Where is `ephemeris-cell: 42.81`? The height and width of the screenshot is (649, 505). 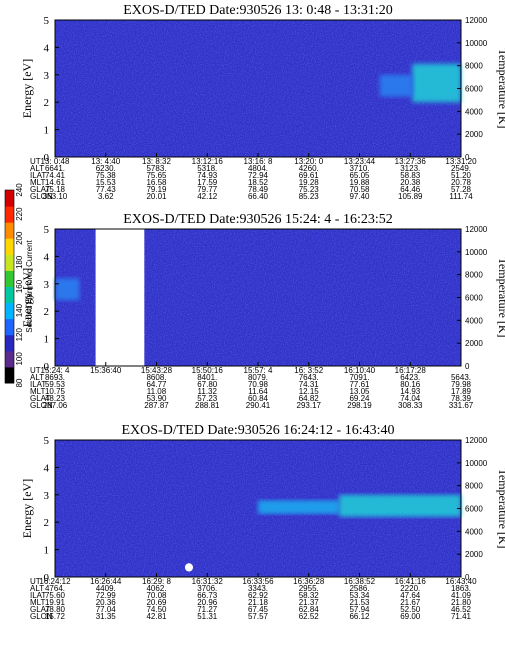
ephemeris-cell: 42.81 is located at coordinates (156, 616).